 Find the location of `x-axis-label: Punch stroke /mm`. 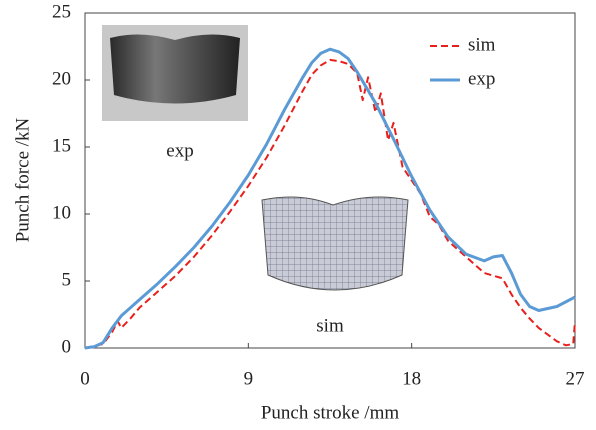

x-axis-label: Punch stroke /mm is located at coordinates (330, 412).